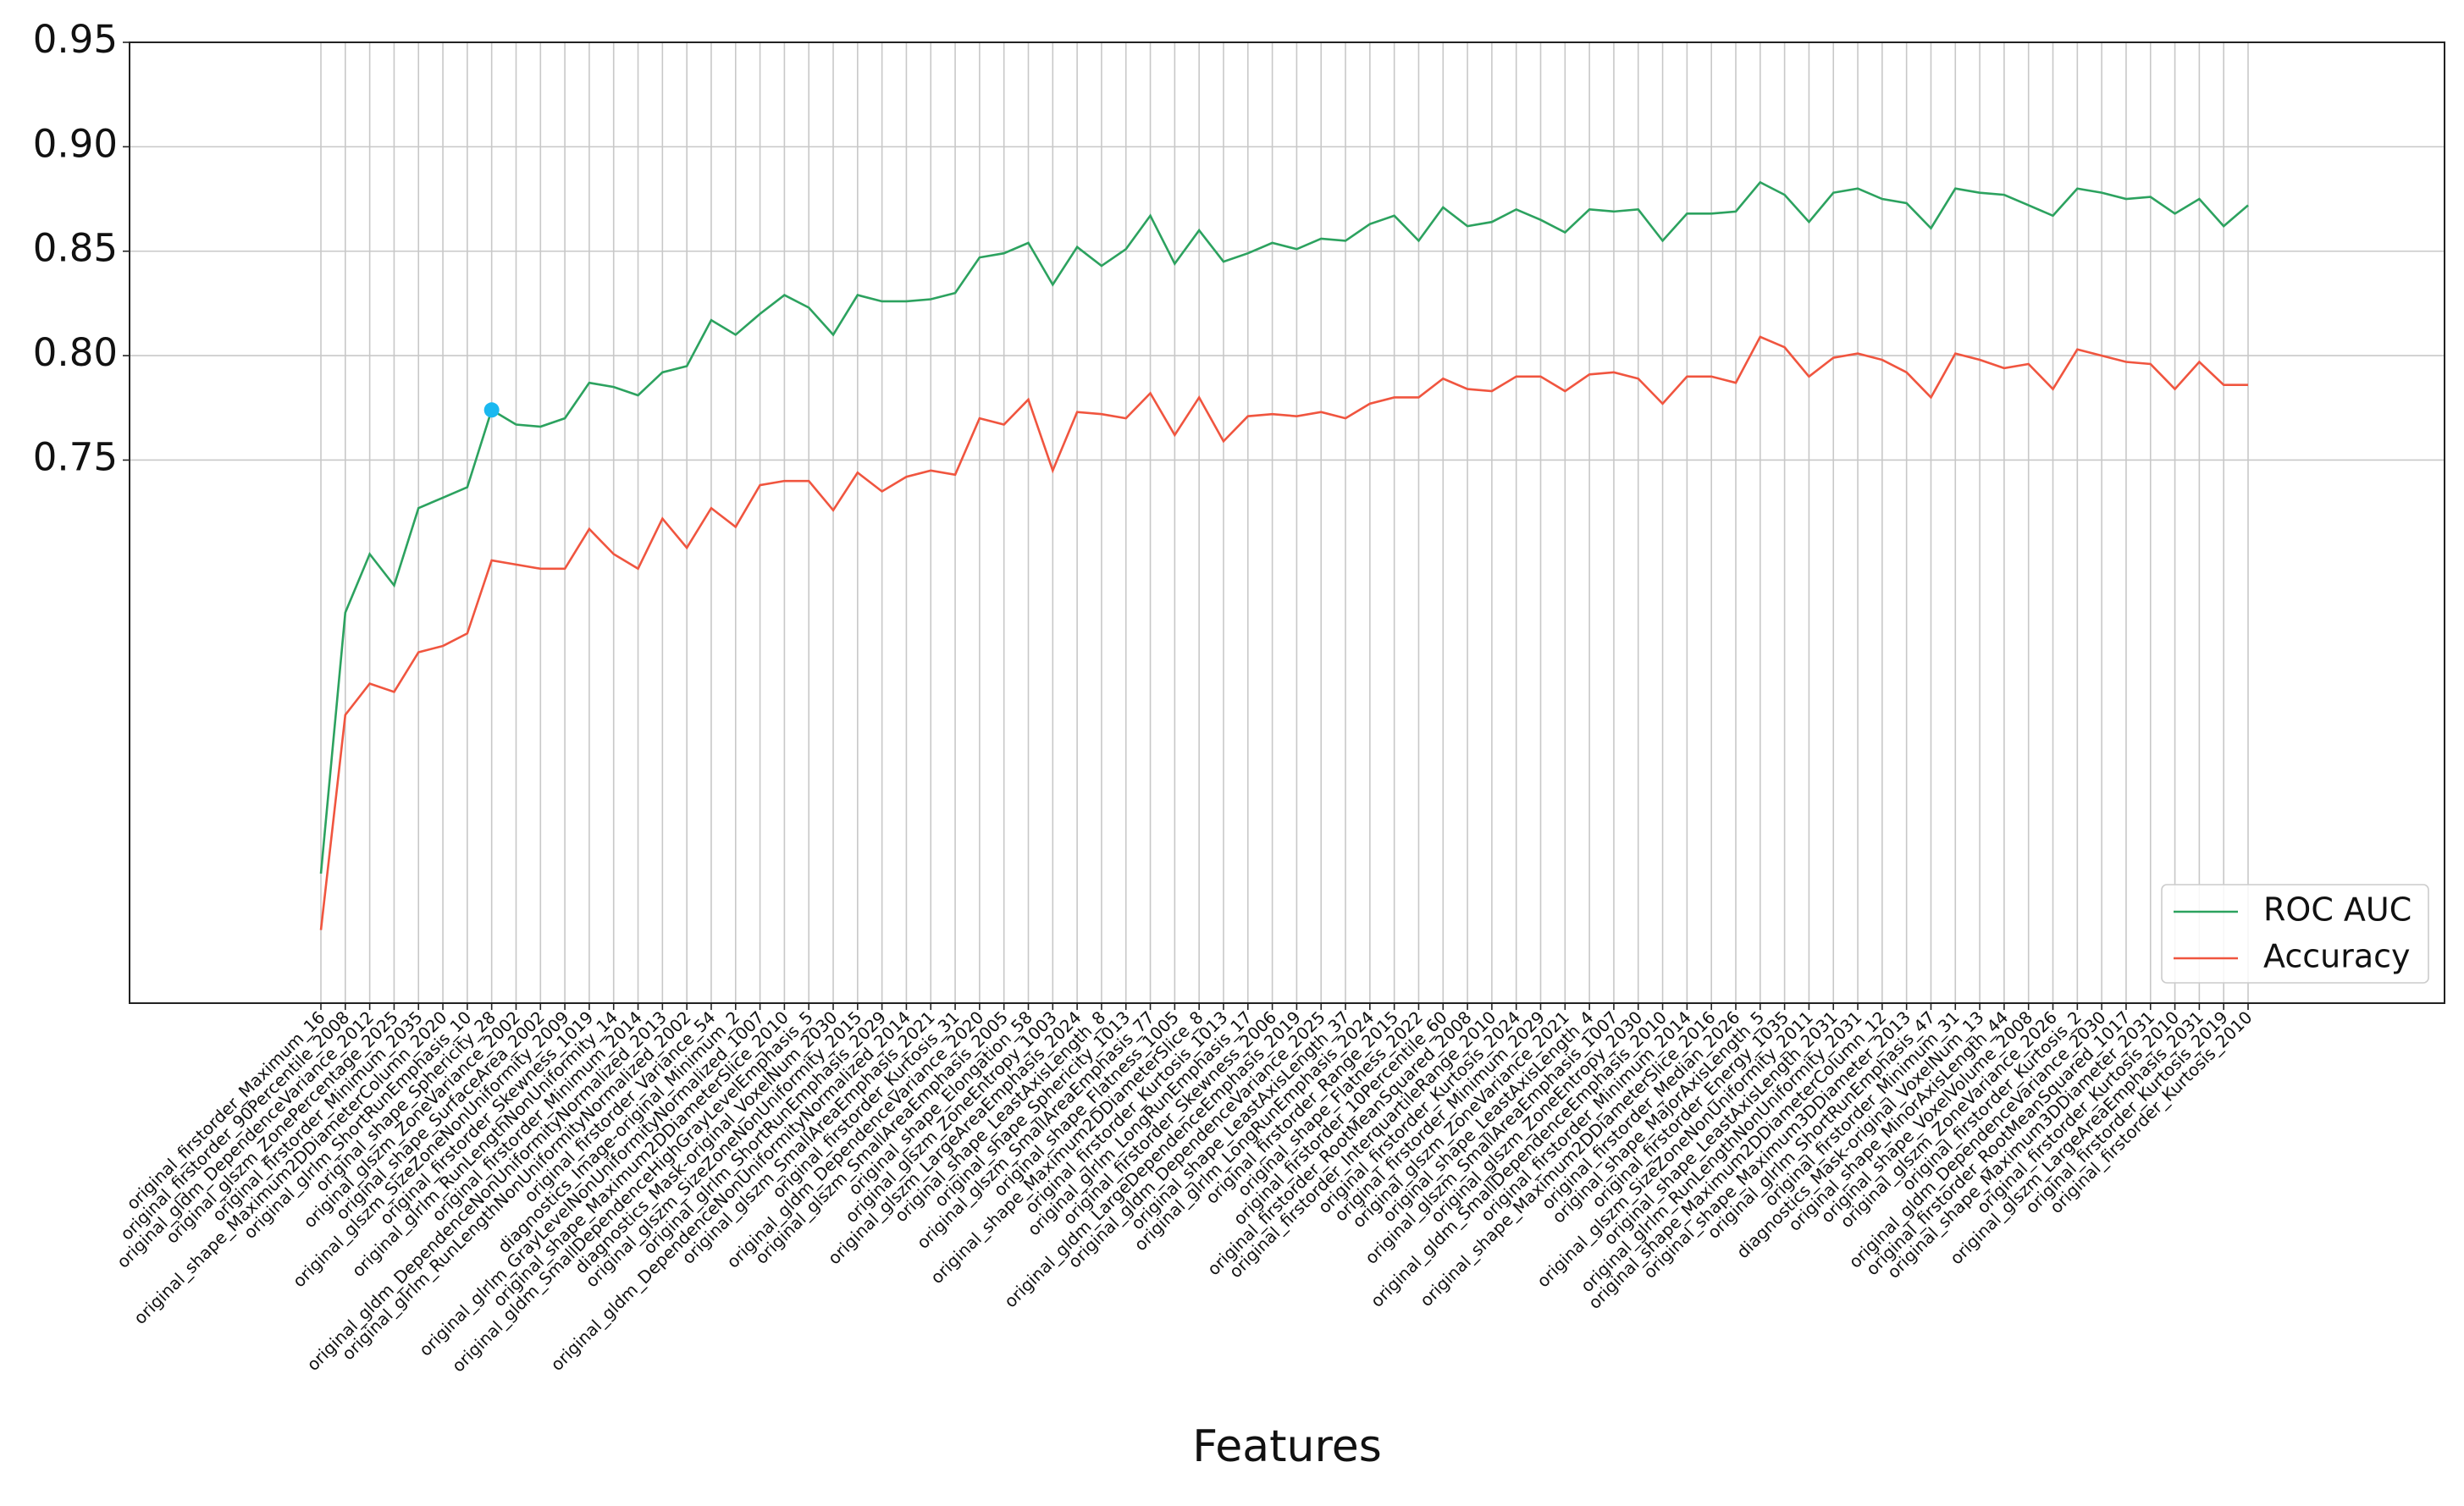  Describe the element at coordinates (75, 352) in the screenshot. I see `y-tick-label: 0.80` at that location.